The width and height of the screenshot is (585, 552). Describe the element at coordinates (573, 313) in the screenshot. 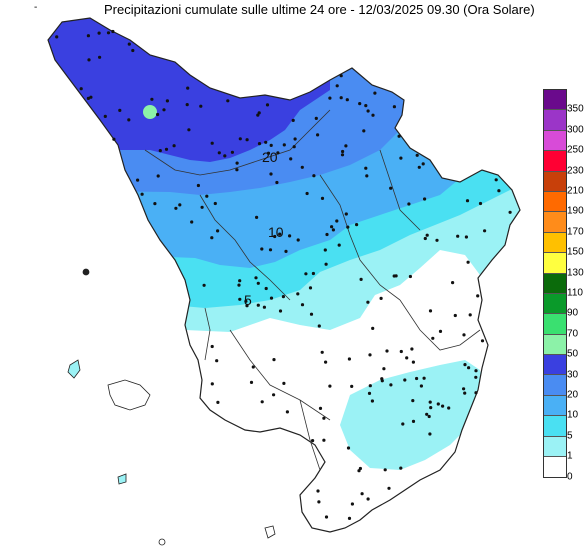

I see `legend-tick-label: 90` at that location.